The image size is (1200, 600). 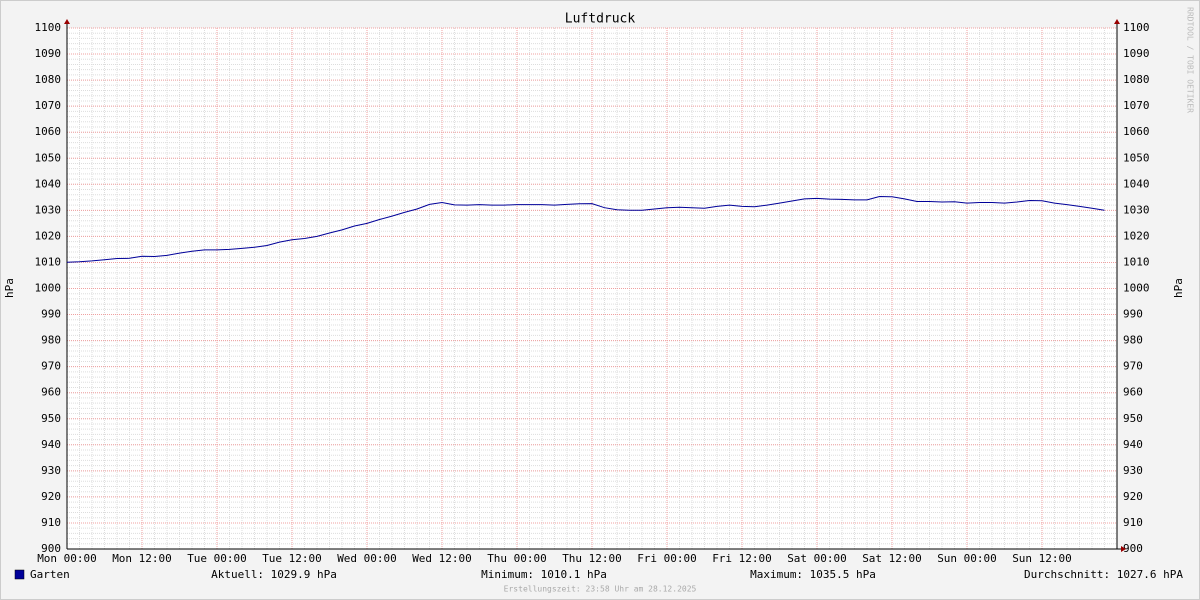 What do you see at coordinates (517, 558) in the screenshot?
I see `x-tick-label: Thu 00:00` at bounding box center [517, 558].